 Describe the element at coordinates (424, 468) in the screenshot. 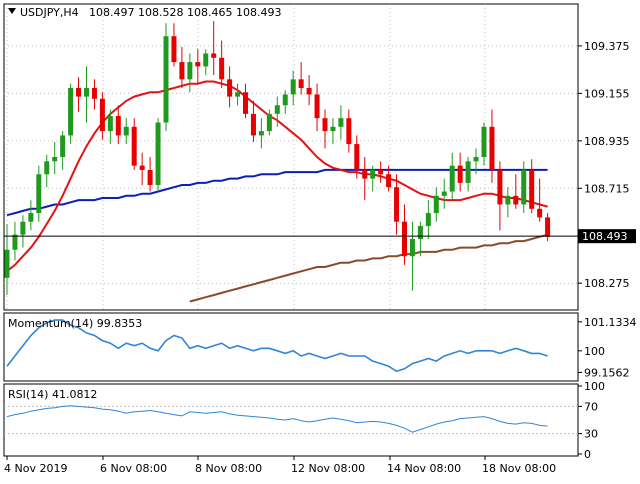

I see `time-tick-label: 14 Nov 08:00` at that location.